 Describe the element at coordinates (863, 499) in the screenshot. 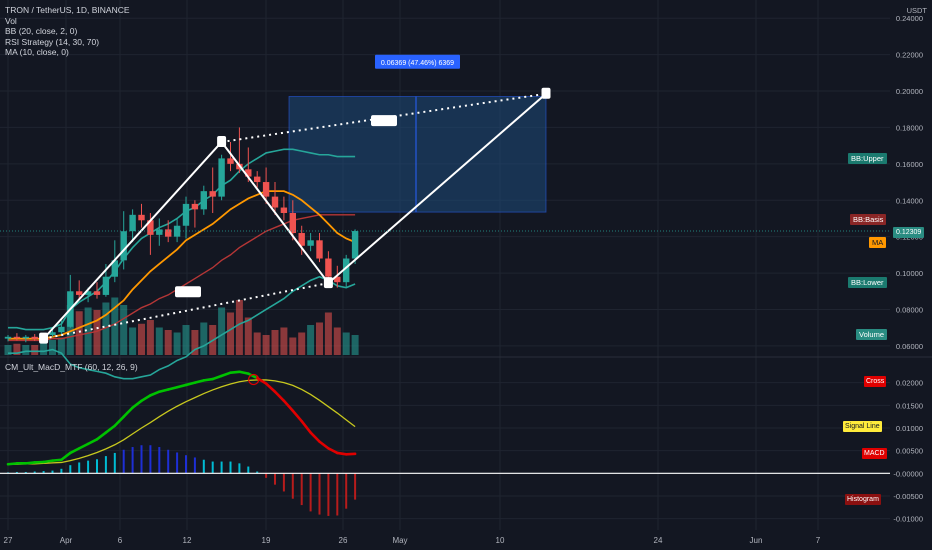

I see `tag-histogram: Histogram` at that location.